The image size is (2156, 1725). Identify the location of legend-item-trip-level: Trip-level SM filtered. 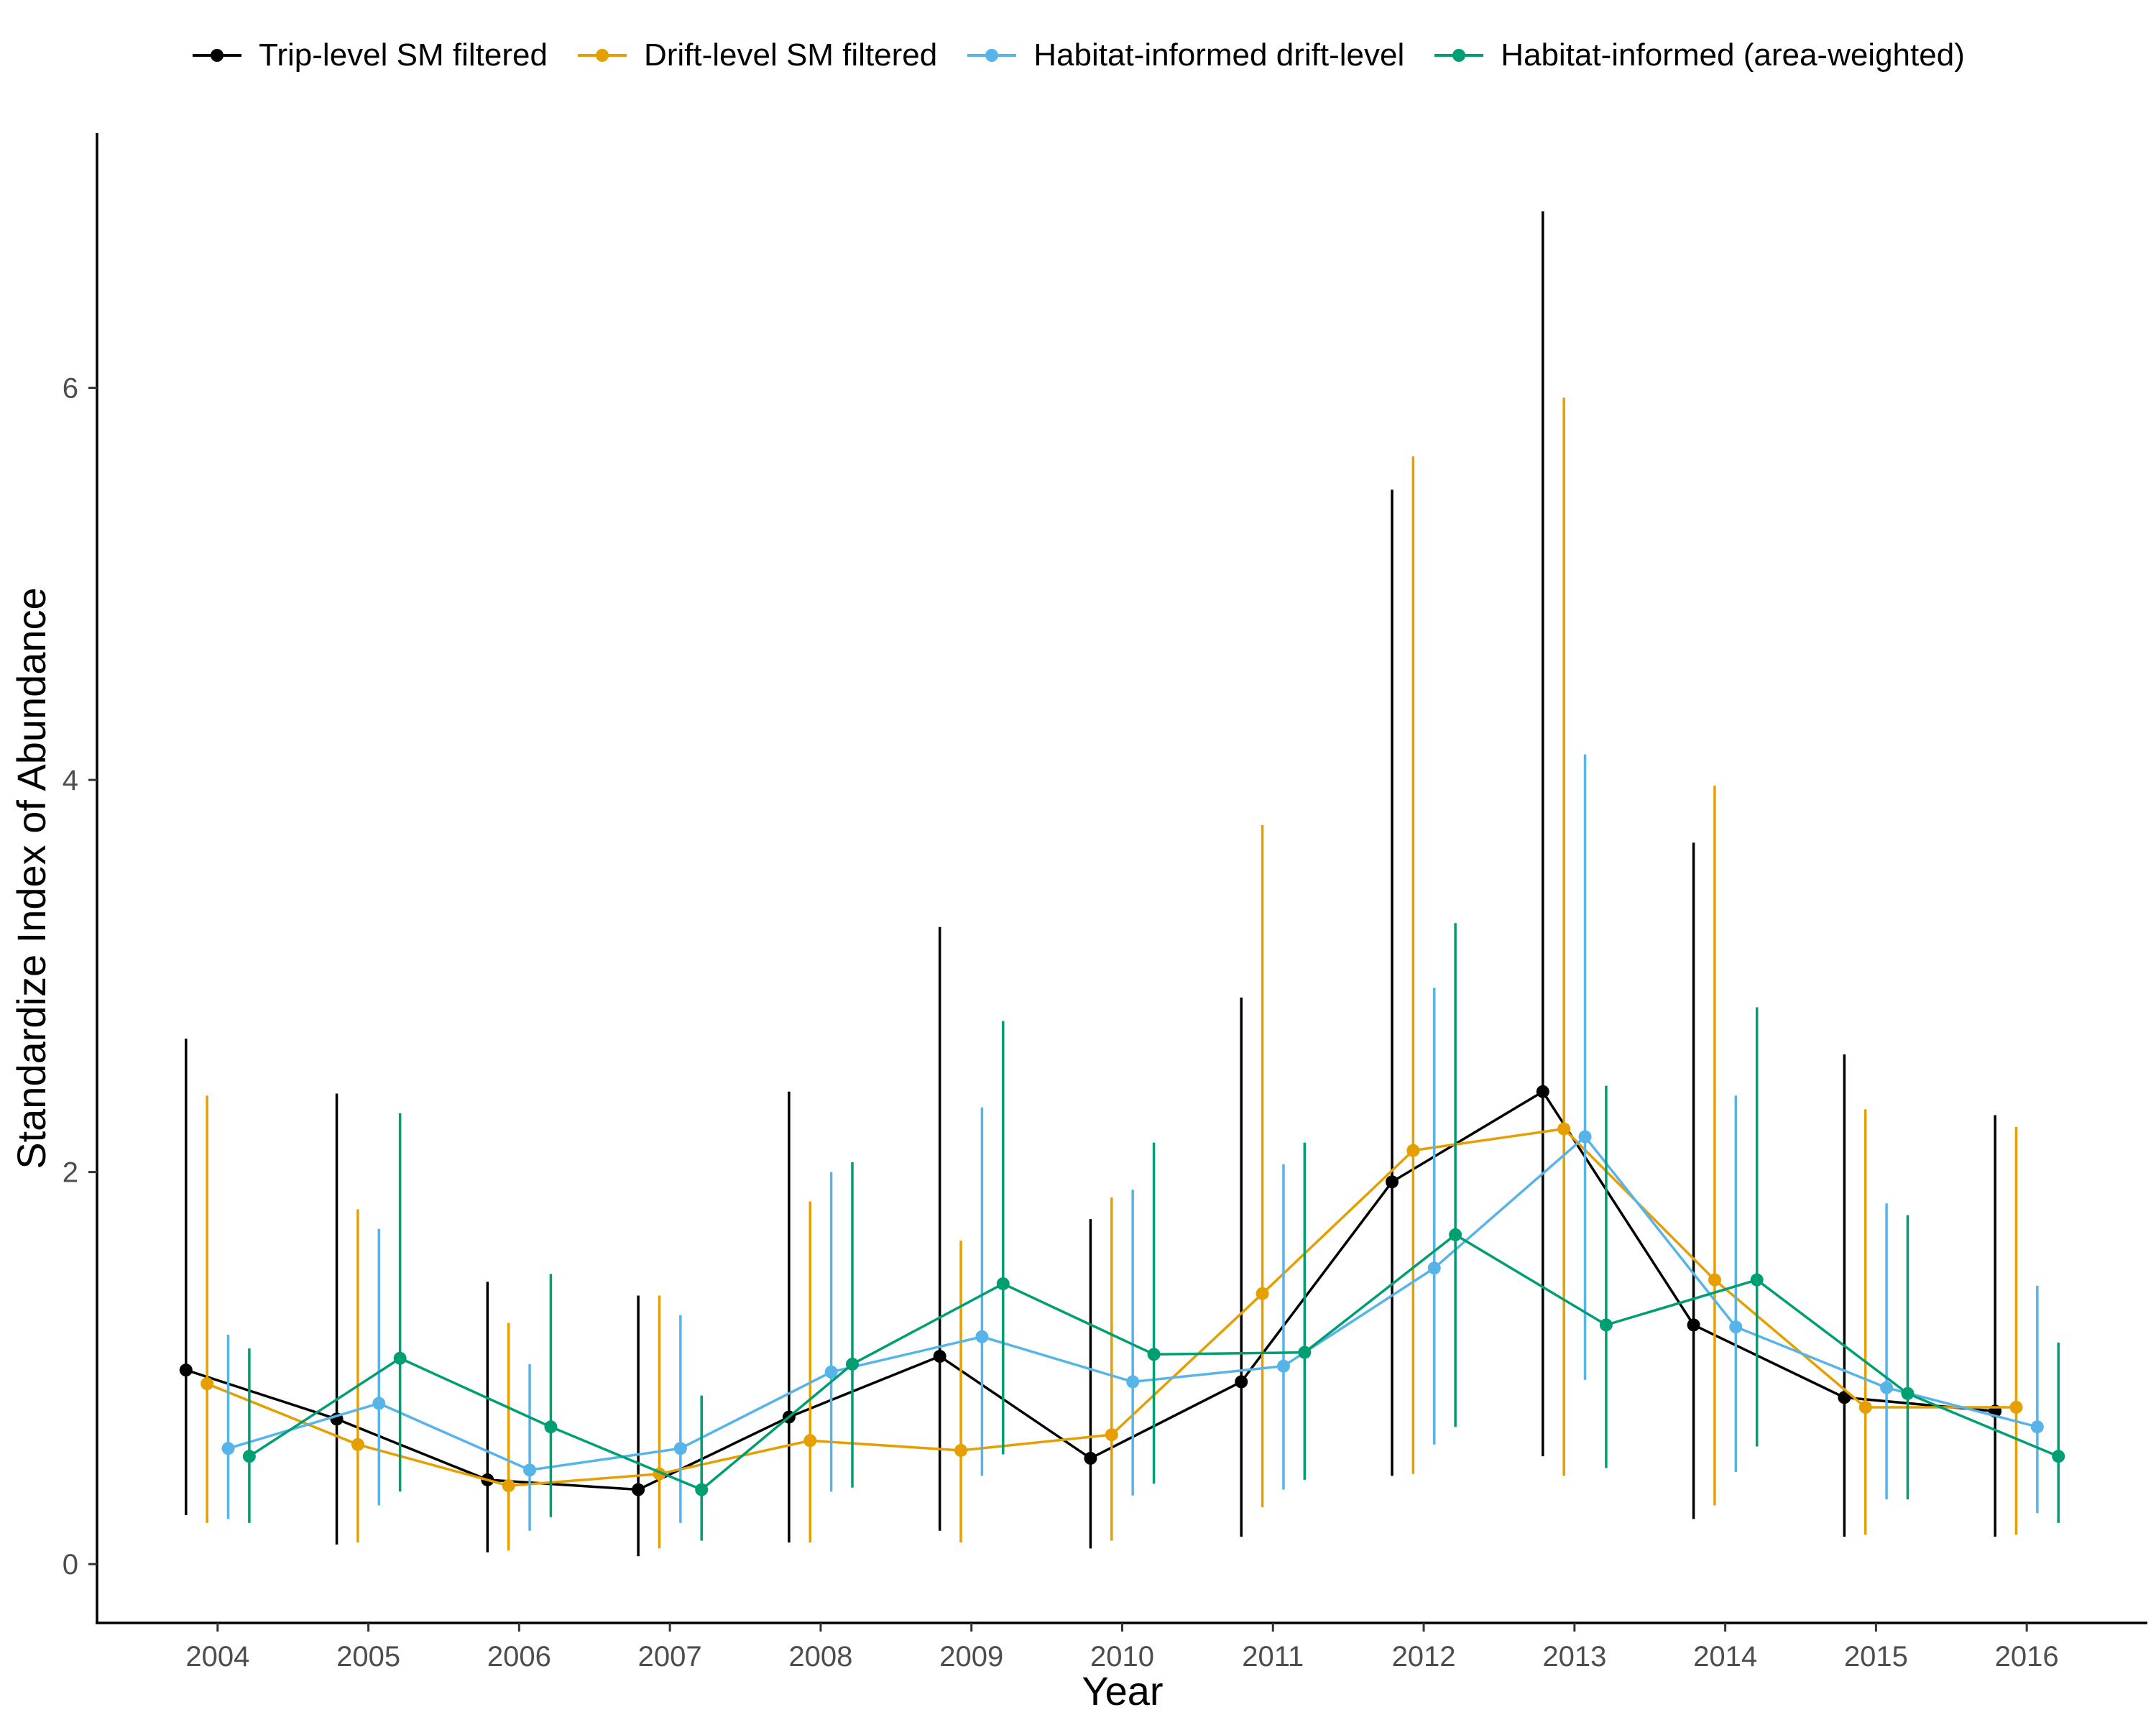
(369, 55).